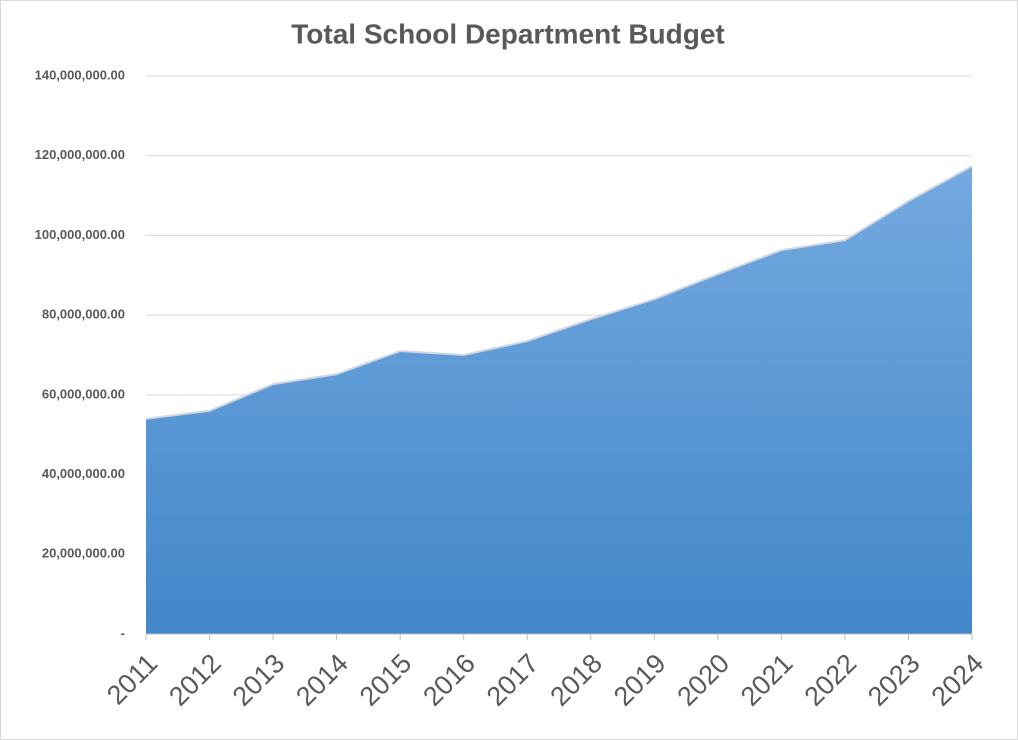 The height and width of the screenshot is (740, 1018). Describe the element at coordinates (123, 632) in the screenshot. I see `y-tick-label: -` at that location.